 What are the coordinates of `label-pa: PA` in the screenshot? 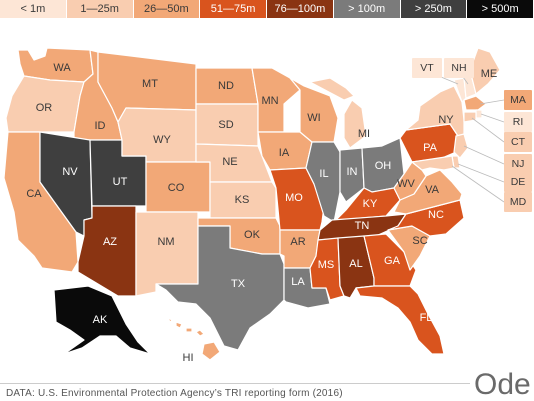 It's located at (430, 148).